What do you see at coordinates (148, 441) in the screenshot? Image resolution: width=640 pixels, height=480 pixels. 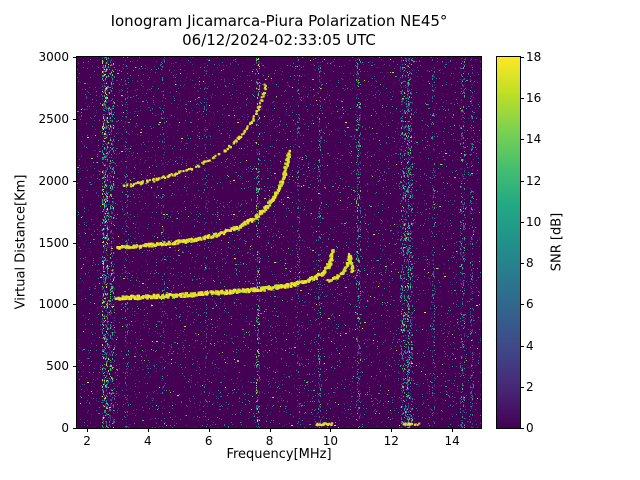 I see `x-tick-label: 4` at bounding box center [148, 441].